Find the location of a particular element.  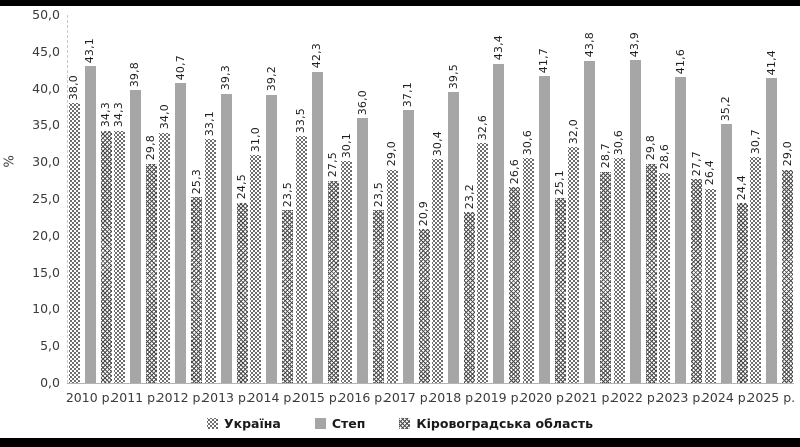

x-tick-label: 2014 р. is located at coordinates (271, 397).